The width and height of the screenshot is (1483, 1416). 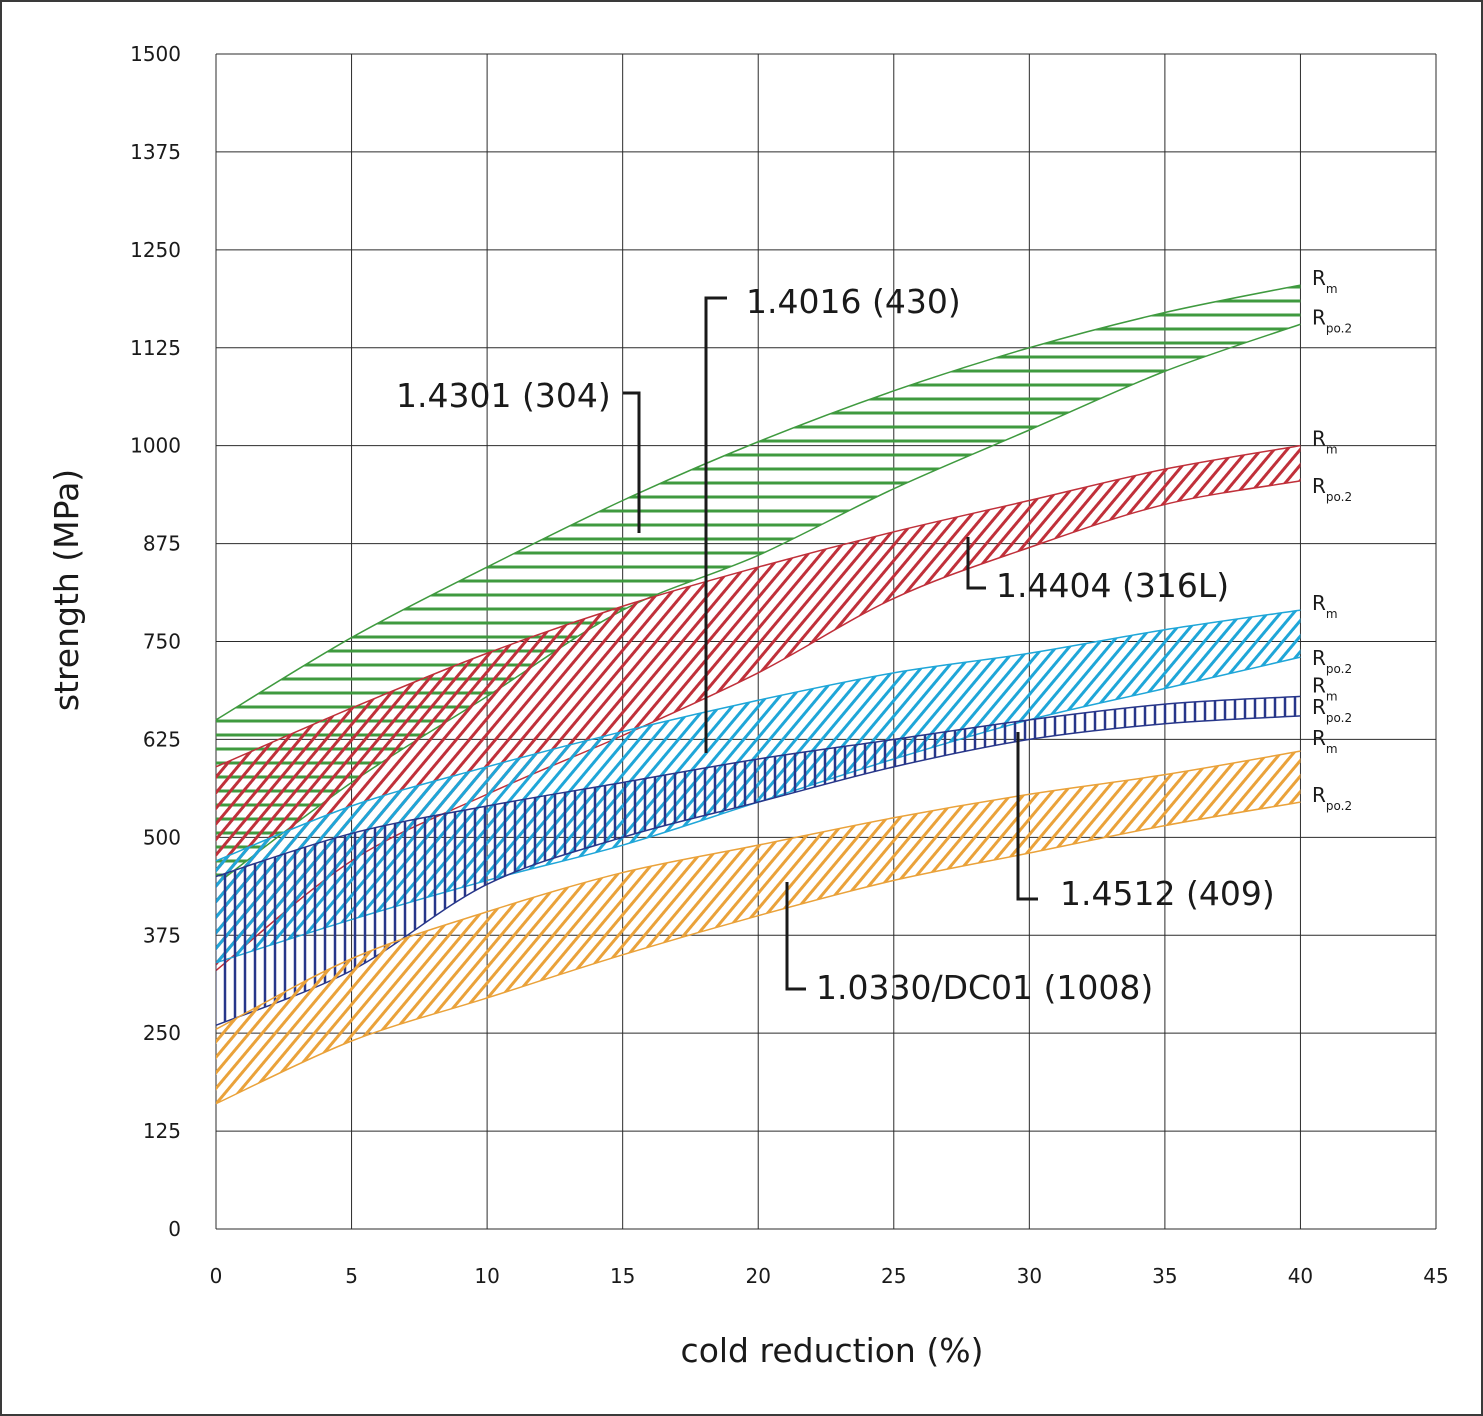 What do you see at coordinates (162, 642) in the screenshot?
I see `y-tick-label: 750` at bounding box center [162, 642].